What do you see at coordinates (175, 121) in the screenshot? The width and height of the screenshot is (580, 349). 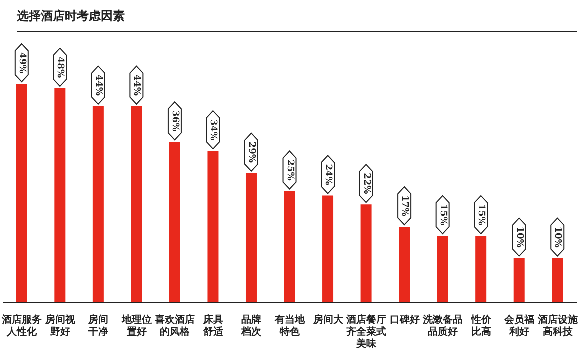 I see `data-label: 36%` at bounding box center [175, 121].